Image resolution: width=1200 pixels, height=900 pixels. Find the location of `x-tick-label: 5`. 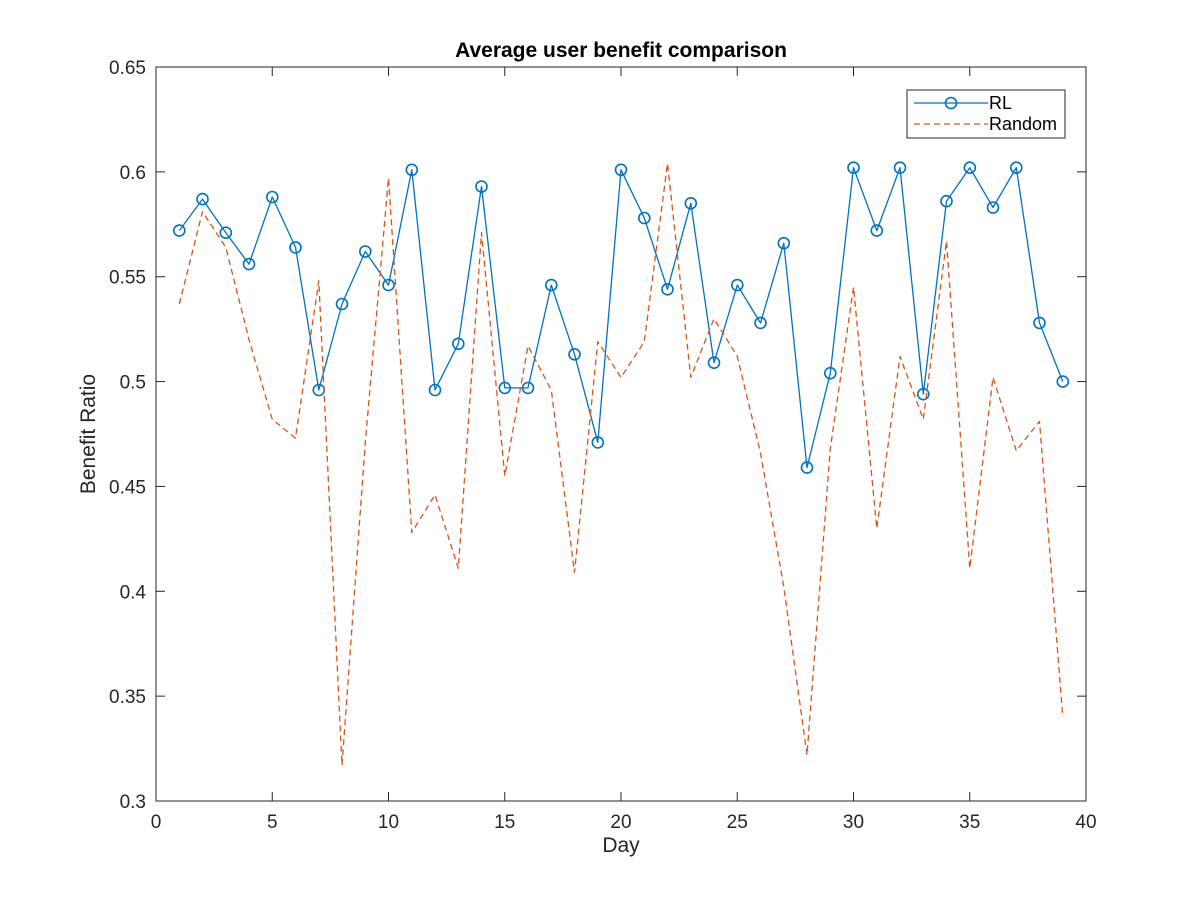

x-tick-label: 5 is located at coordinates (272, 822).